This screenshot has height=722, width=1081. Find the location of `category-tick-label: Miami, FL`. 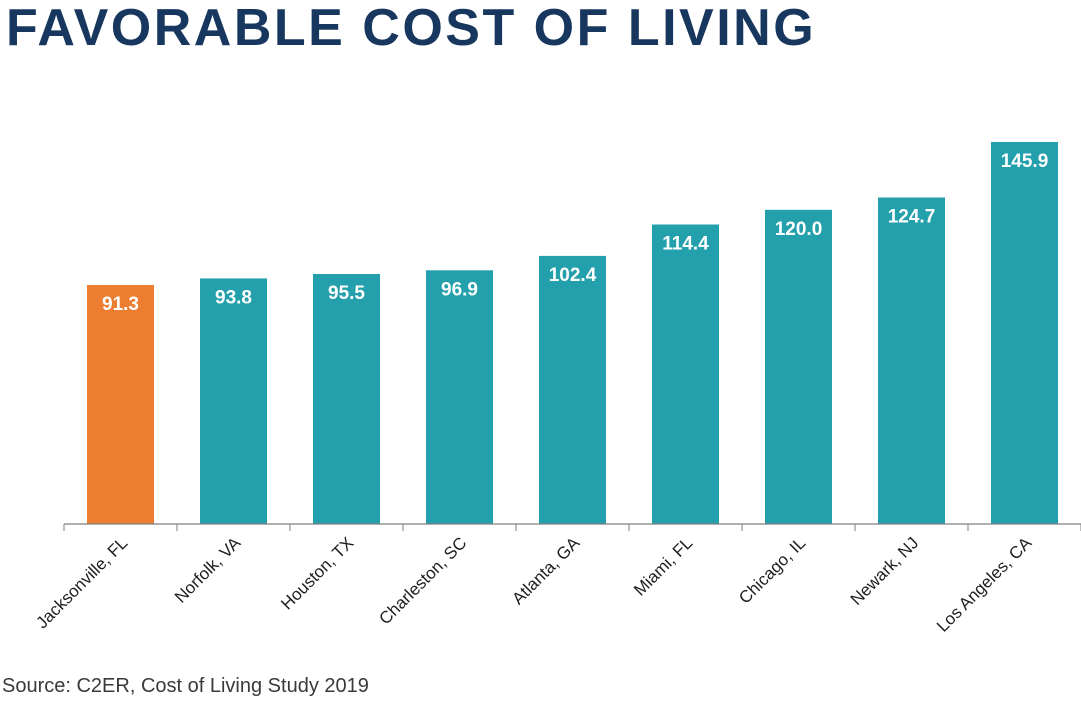

category-tick-label: Miami, FL is located at coordinates (663, 566).